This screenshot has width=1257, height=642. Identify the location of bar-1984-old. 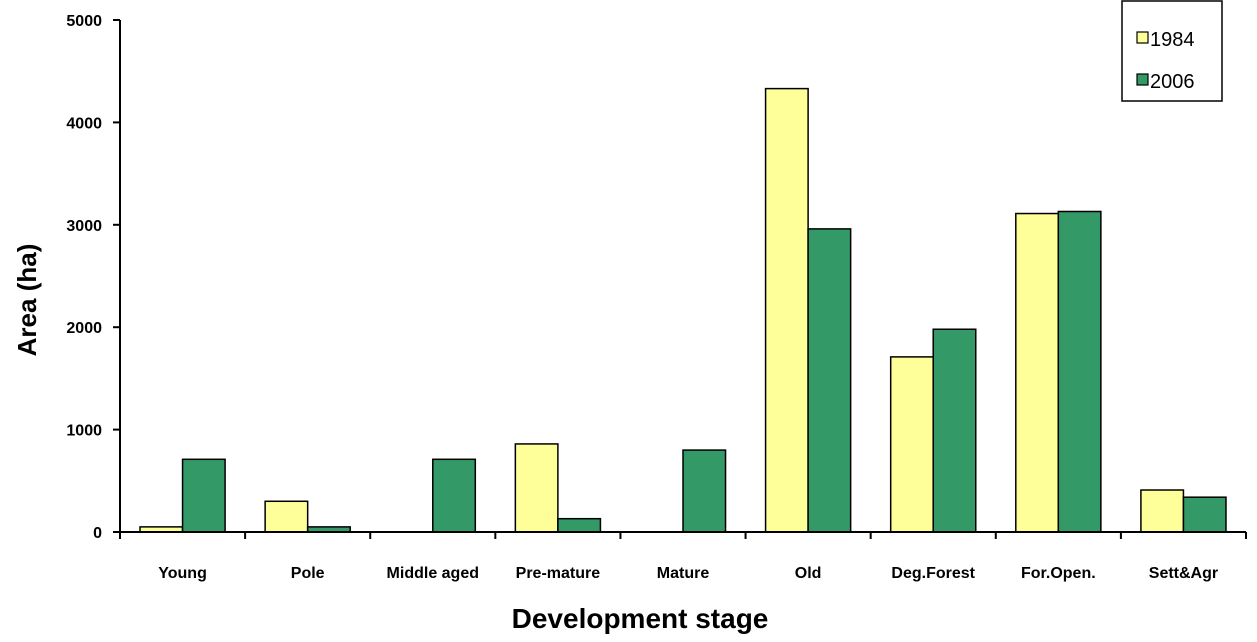
(786, 310).